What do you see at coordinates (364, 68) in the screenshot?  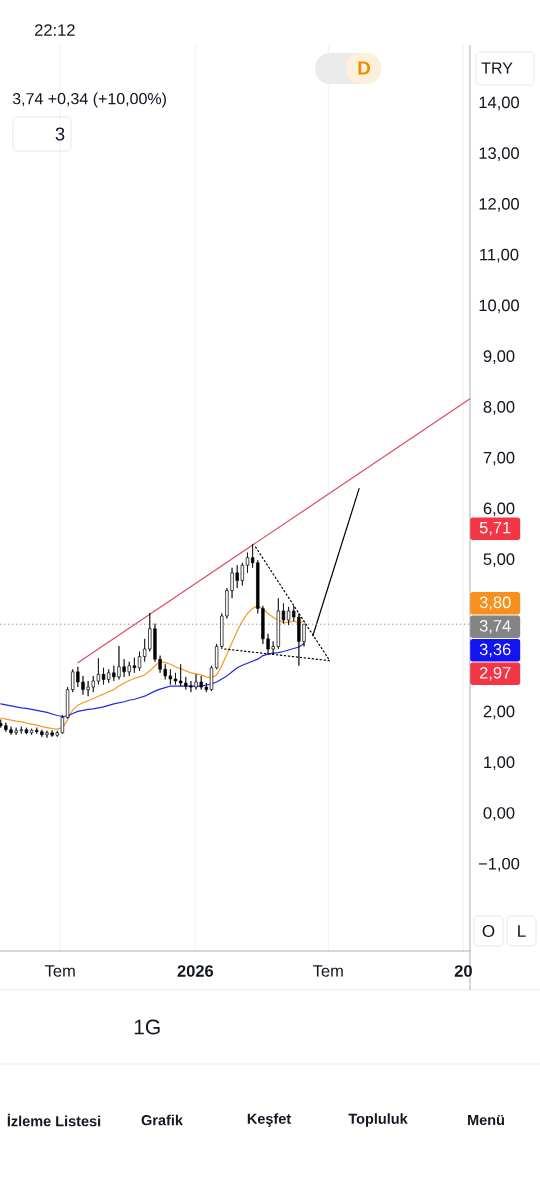 I see `annotation: D` at bounding box center [364, 68].